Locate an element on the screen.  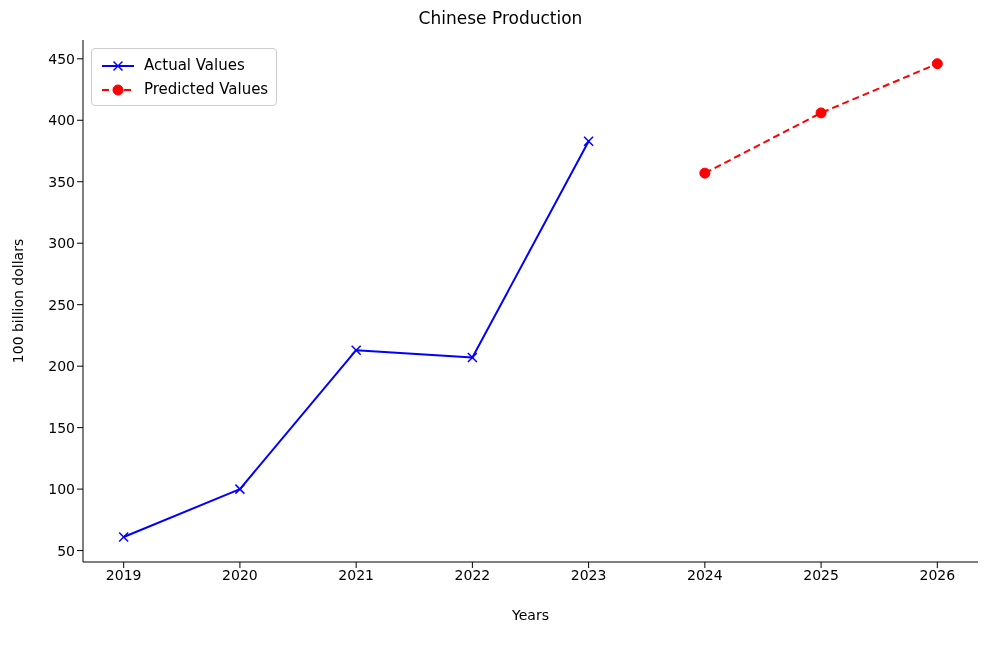
y-tick-label: 150 is located at coordinates (61, 427).